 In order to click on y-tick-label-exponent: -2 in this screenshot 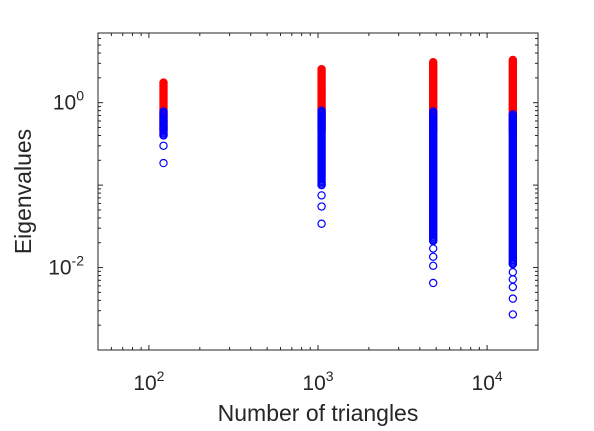, I will do `click(78, 261)`.